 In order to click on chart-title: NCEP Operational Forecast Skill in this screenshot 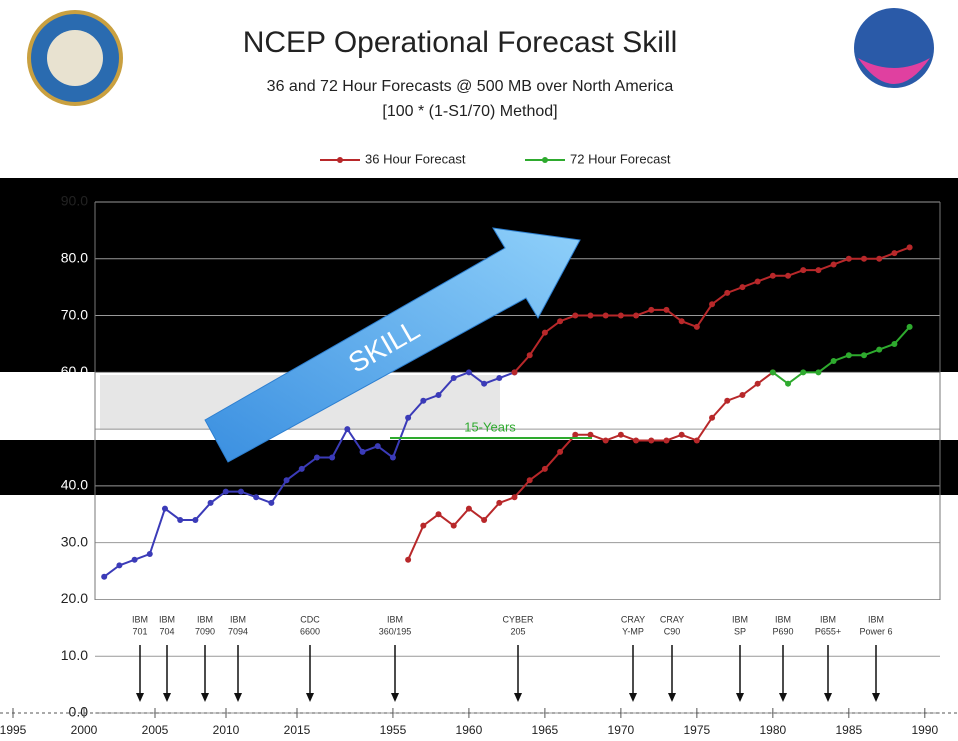, I will do `click(460, 42)`.